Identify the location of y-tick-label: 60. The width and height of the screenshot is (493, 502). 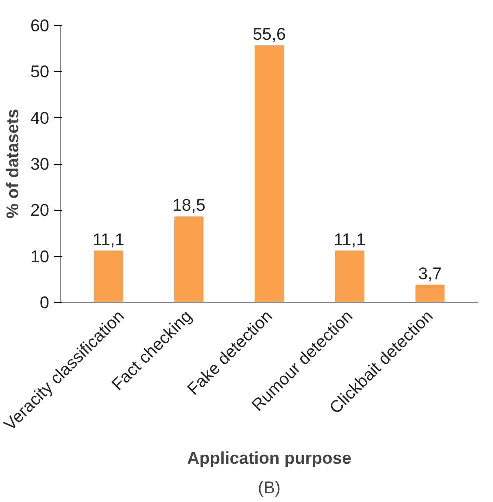
(40, 26).